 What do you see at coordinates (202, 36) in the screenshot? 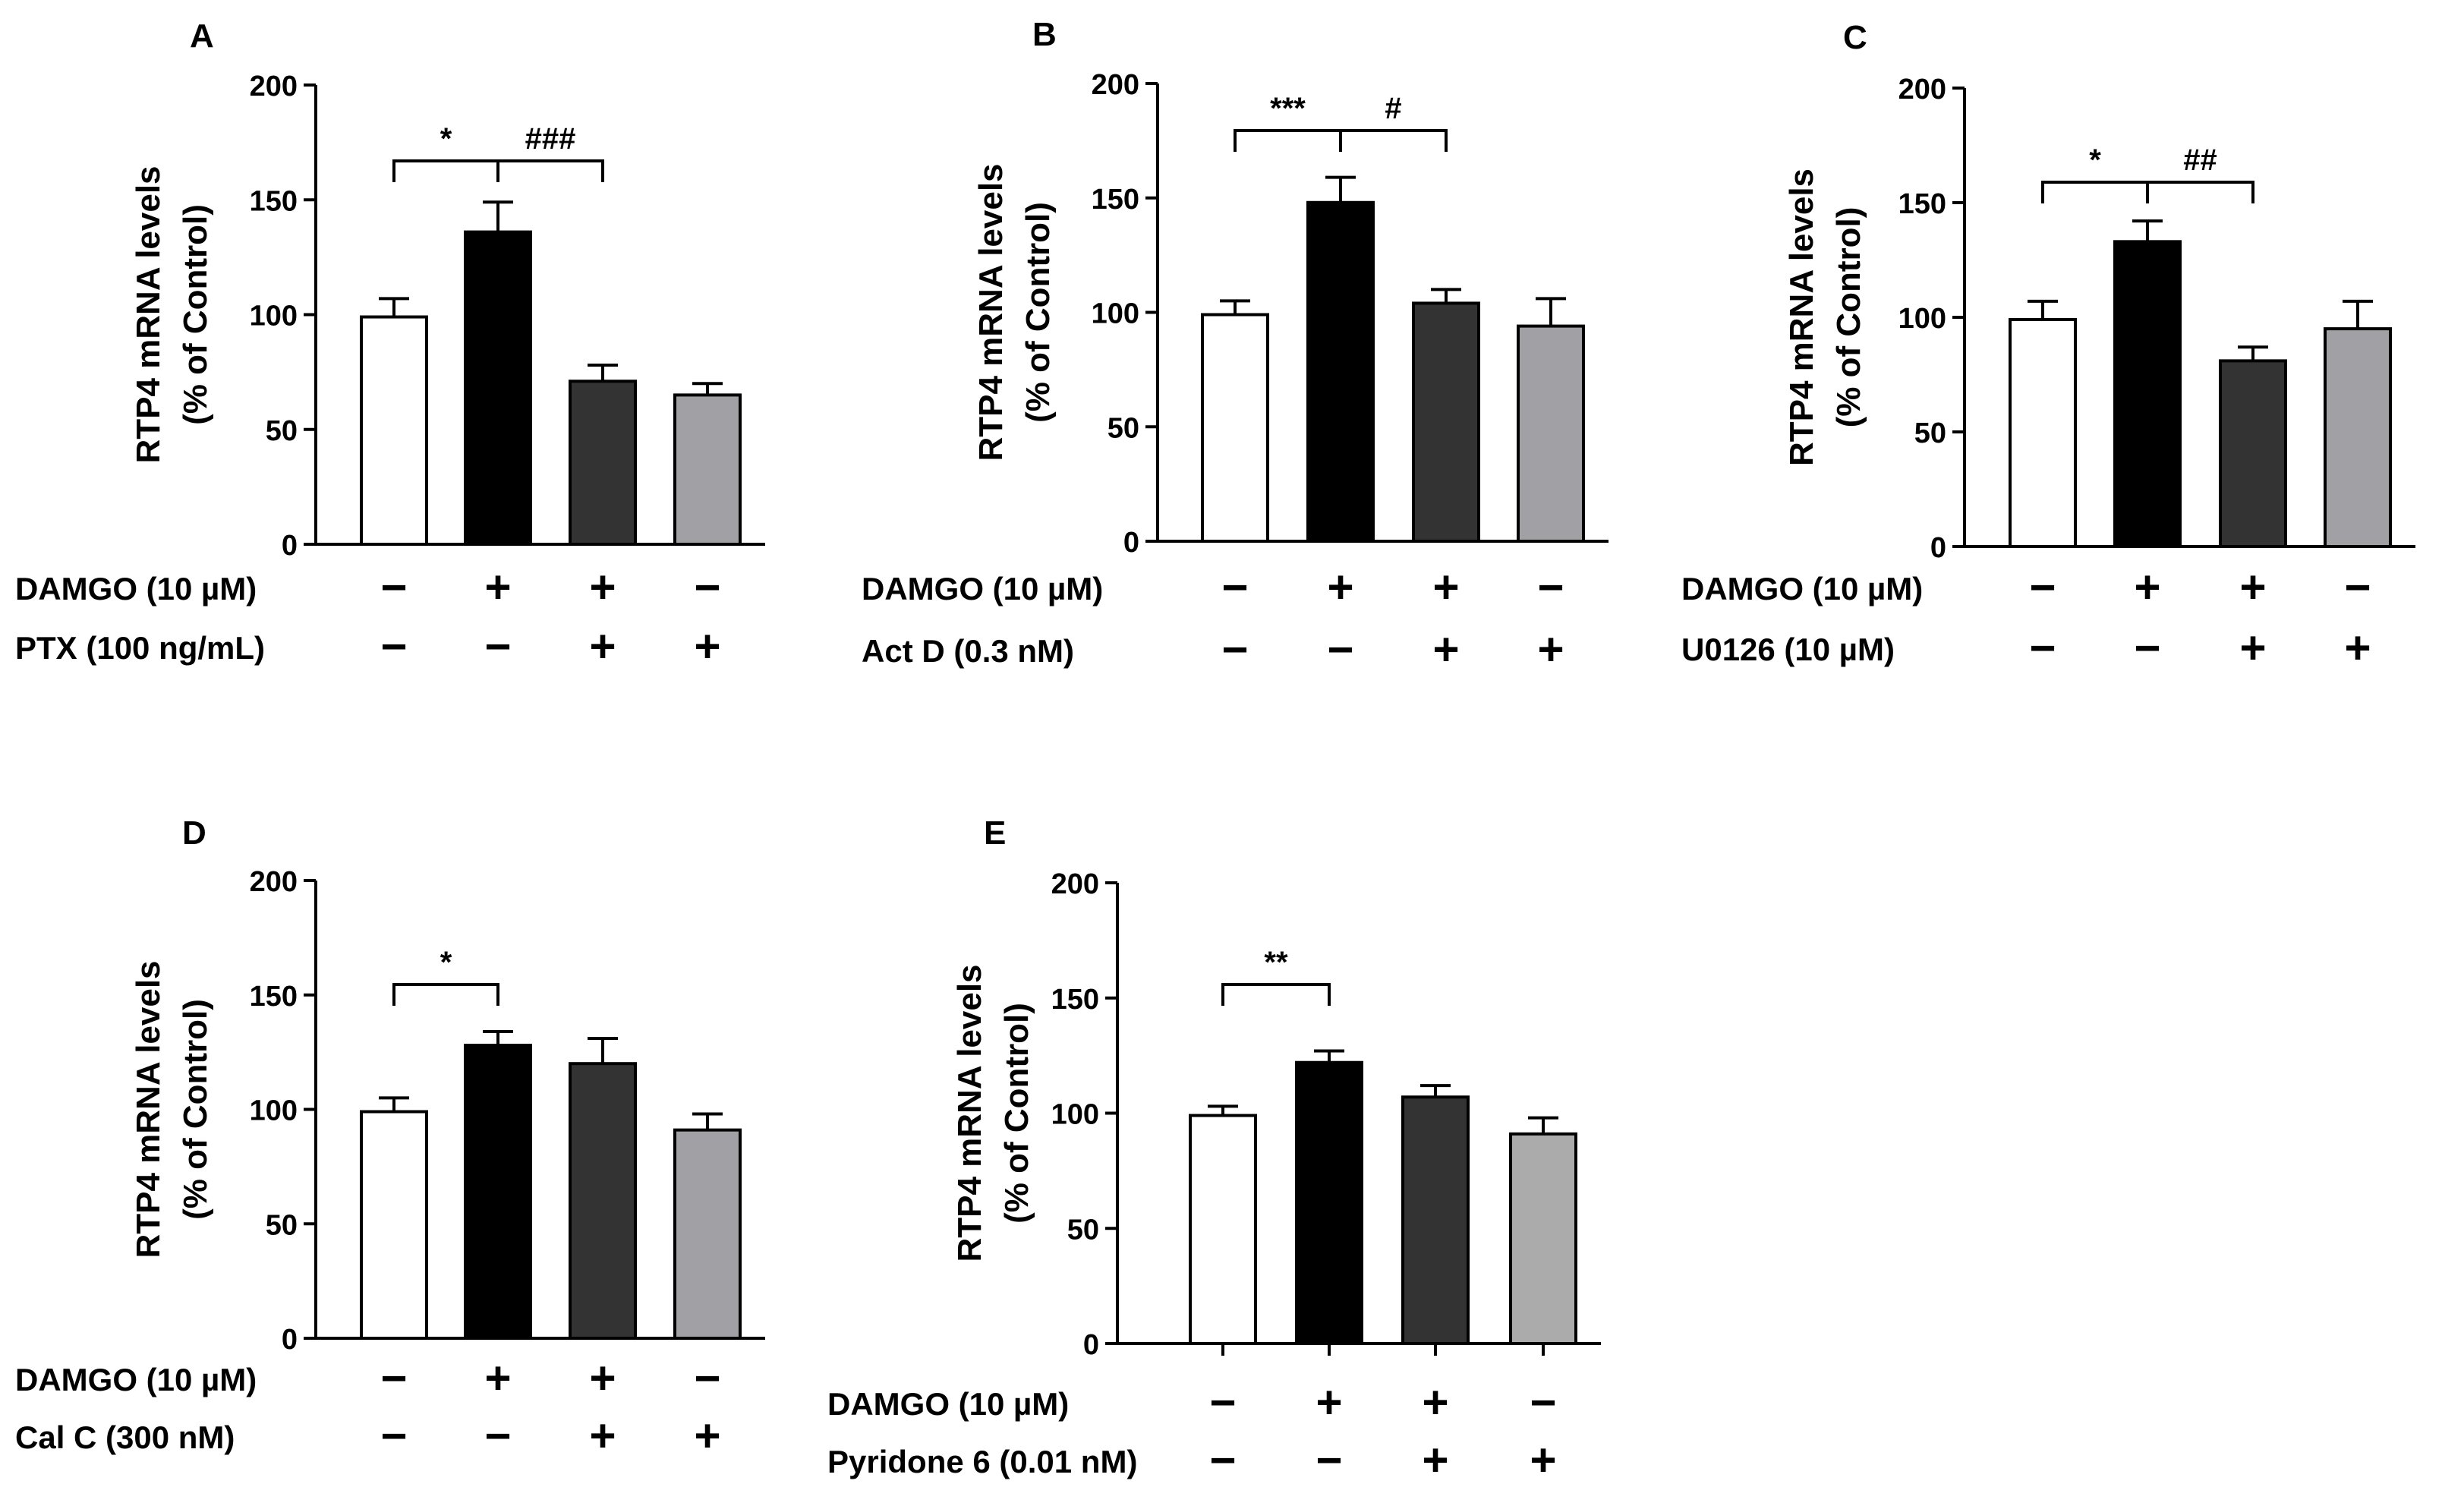
I see `panel-letter: A` at bounding box center [202, 36].